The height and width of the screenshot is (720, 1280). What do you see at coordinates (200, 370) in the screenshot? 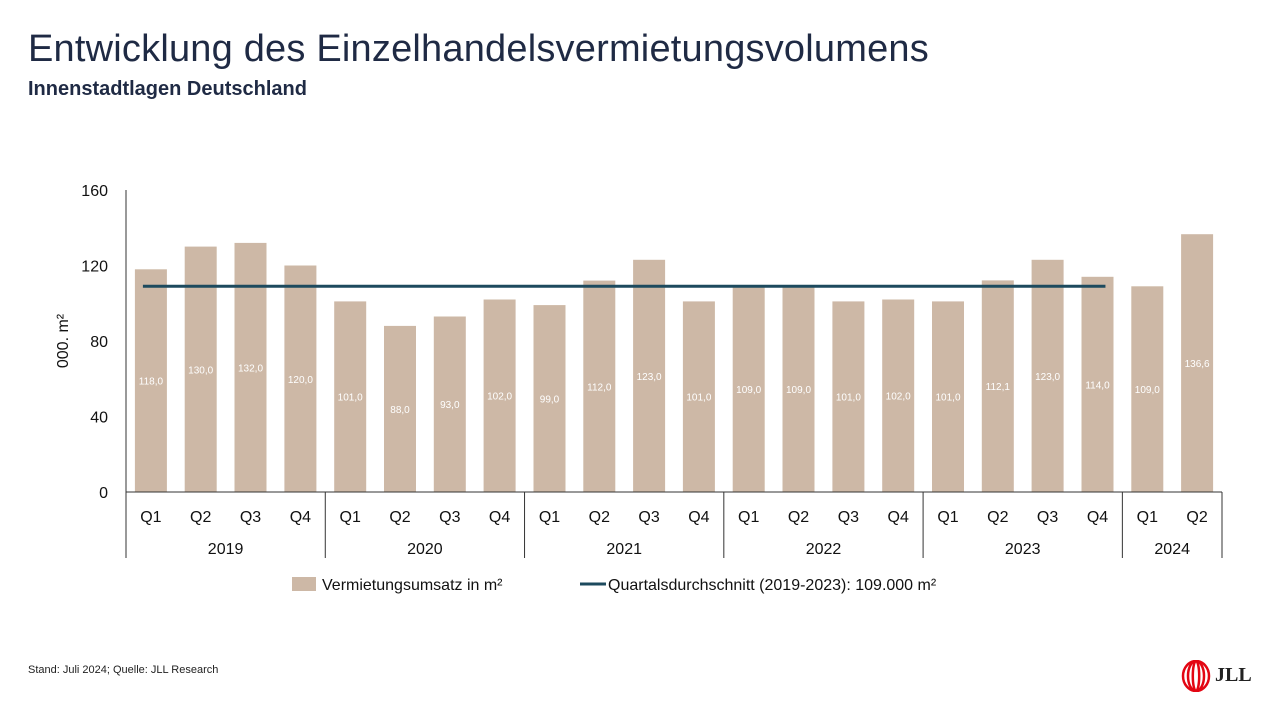
I see `bar-value-label: 130,0` at bounding box center [200, 370].